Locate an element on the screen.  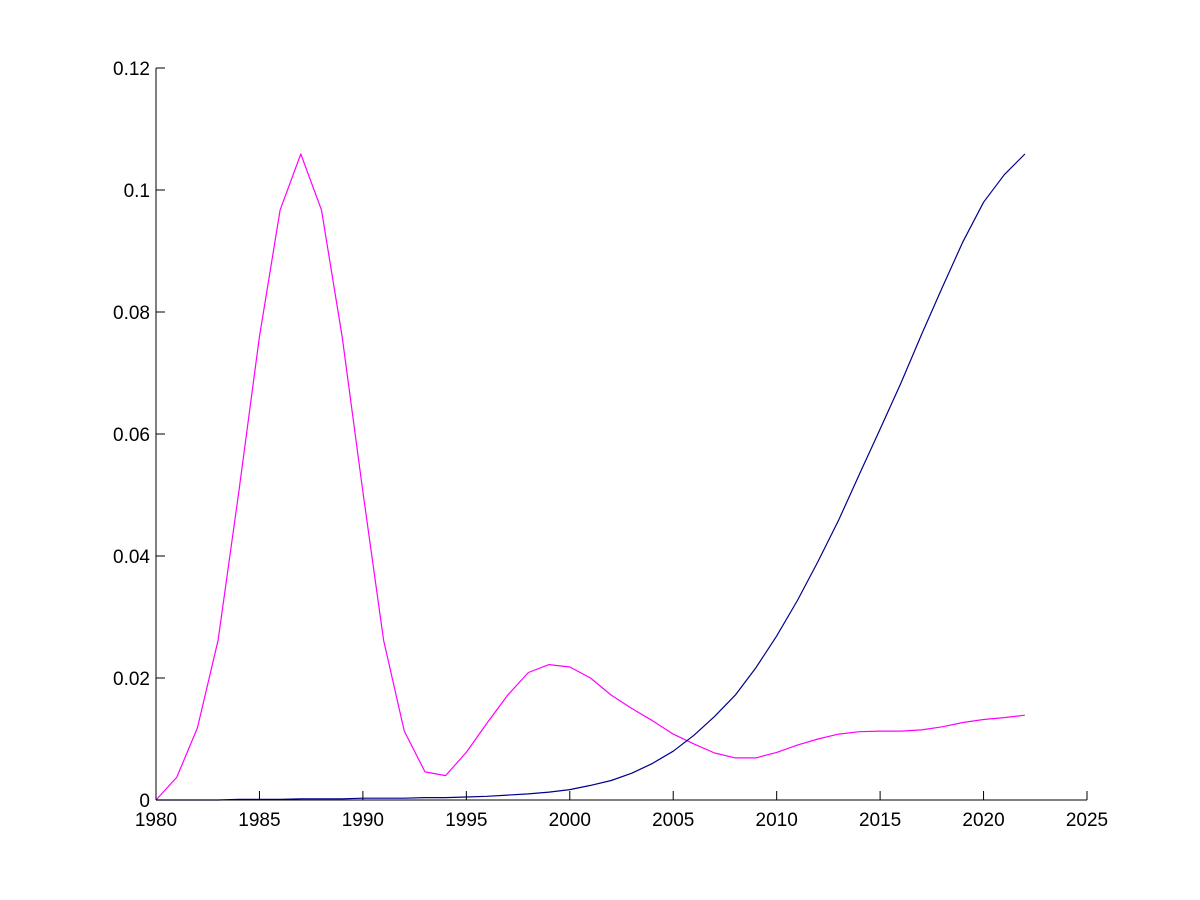
x-tick-label: 2010 is located at coordinates (777, 820).